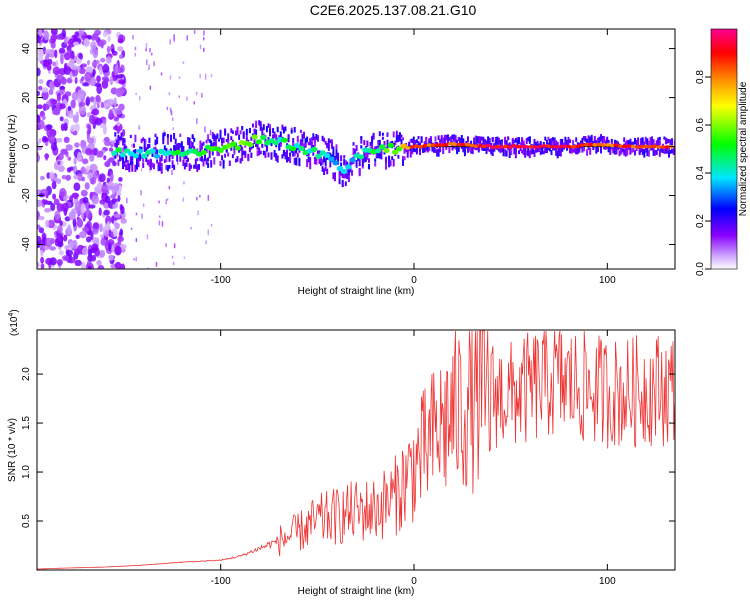  Describe the element at coordinates (356, 291) in the screenshot. I see `spectrogram-x-label: Height of straight line (km)` at that location.